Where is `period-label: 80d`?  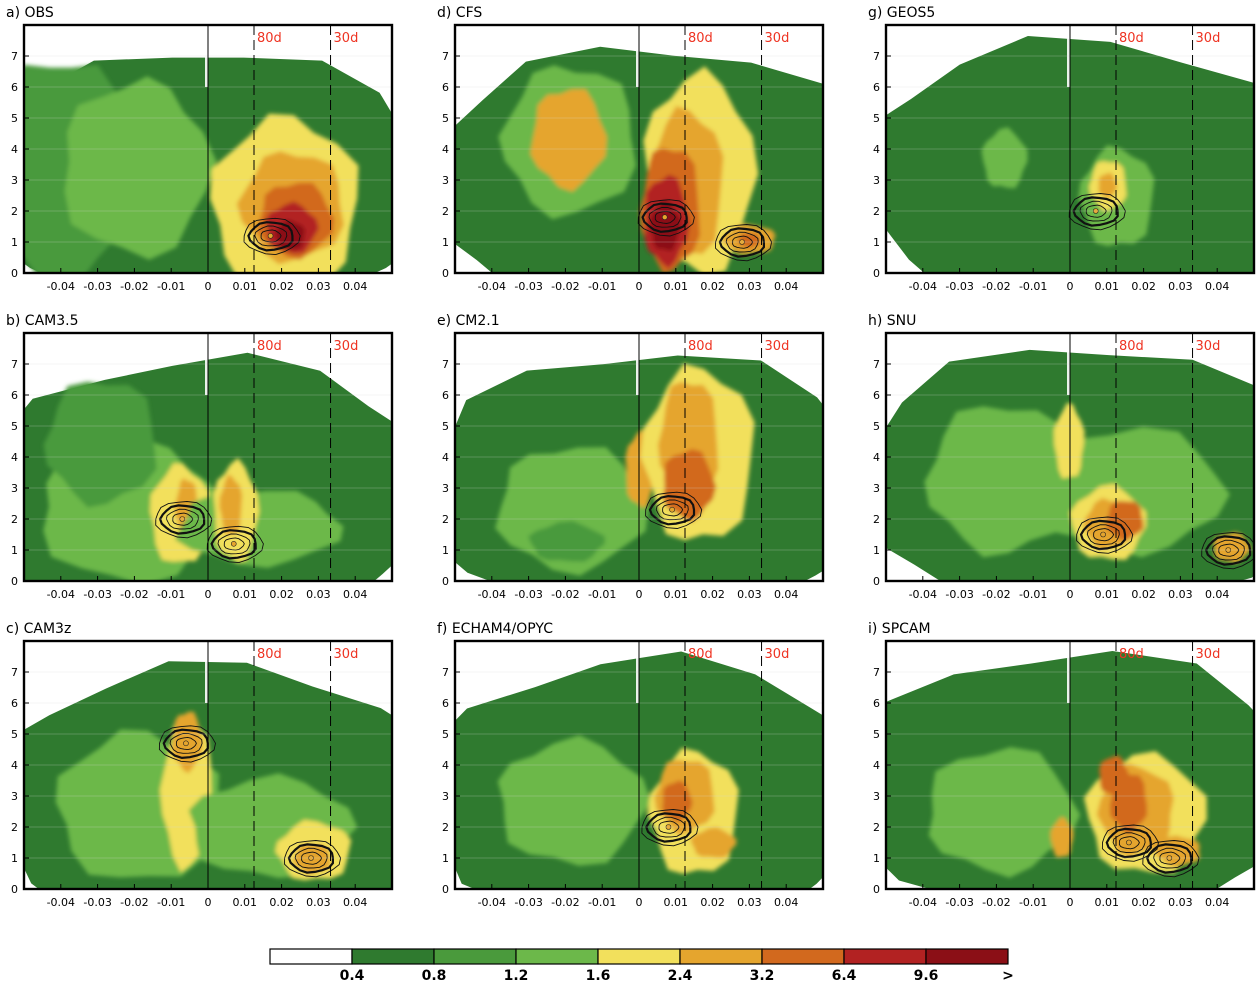
period-label: 80d is located at coordinates (269, 346).